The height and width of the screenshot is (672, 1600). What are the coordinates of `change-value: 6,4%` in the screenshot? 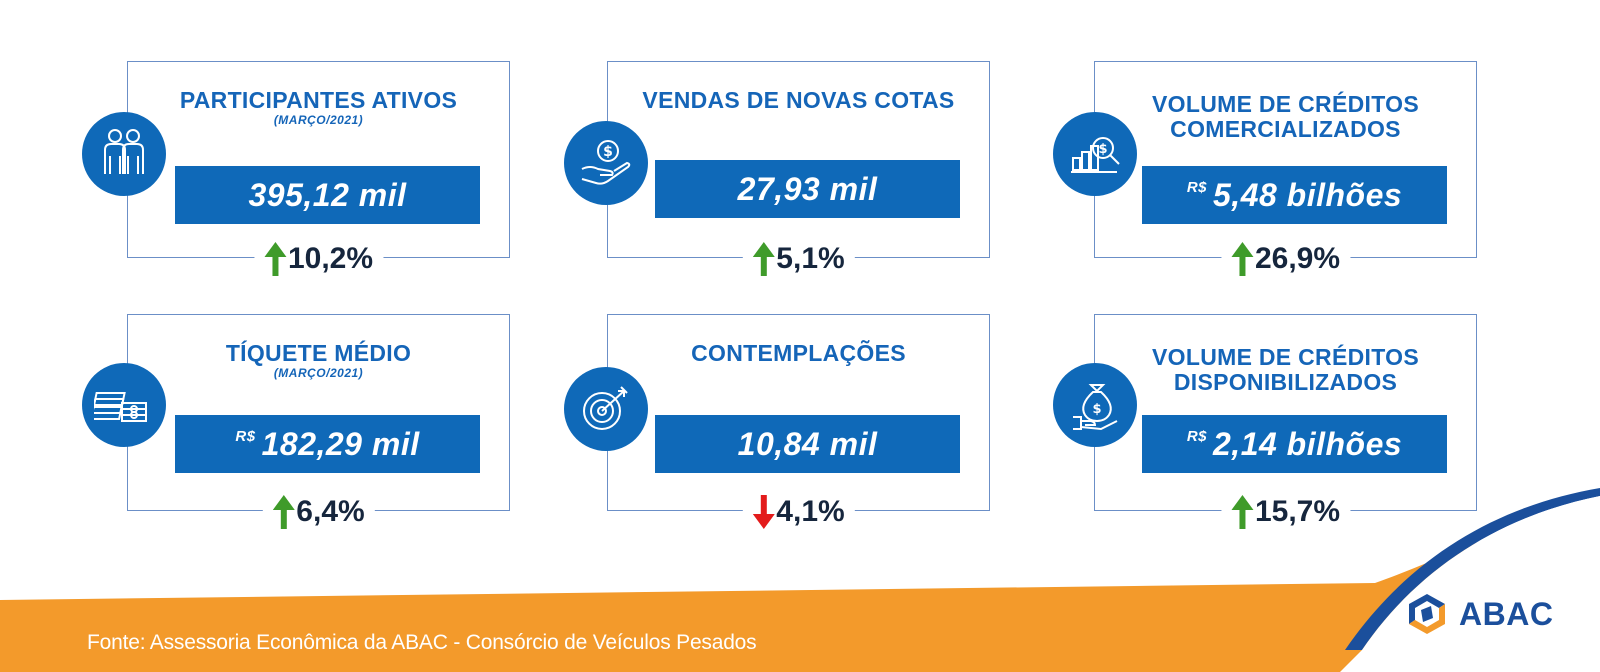 It's located at (330, 511).